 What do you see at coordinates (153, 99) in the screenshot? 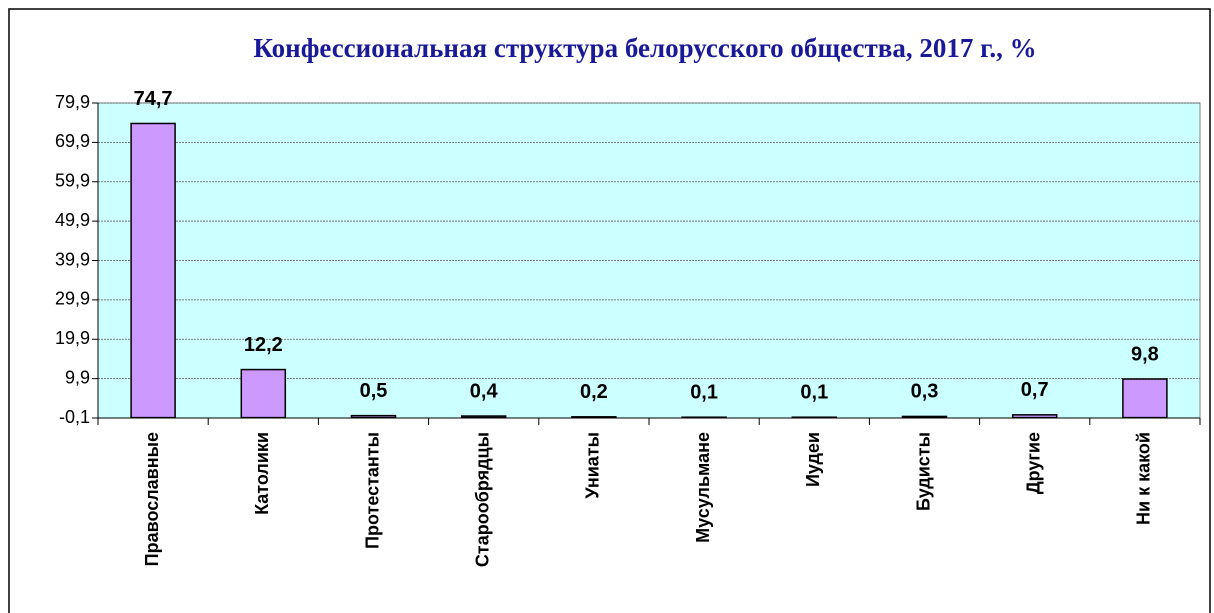
I see `value-label: 74,7` at bounding box center [153, 99].